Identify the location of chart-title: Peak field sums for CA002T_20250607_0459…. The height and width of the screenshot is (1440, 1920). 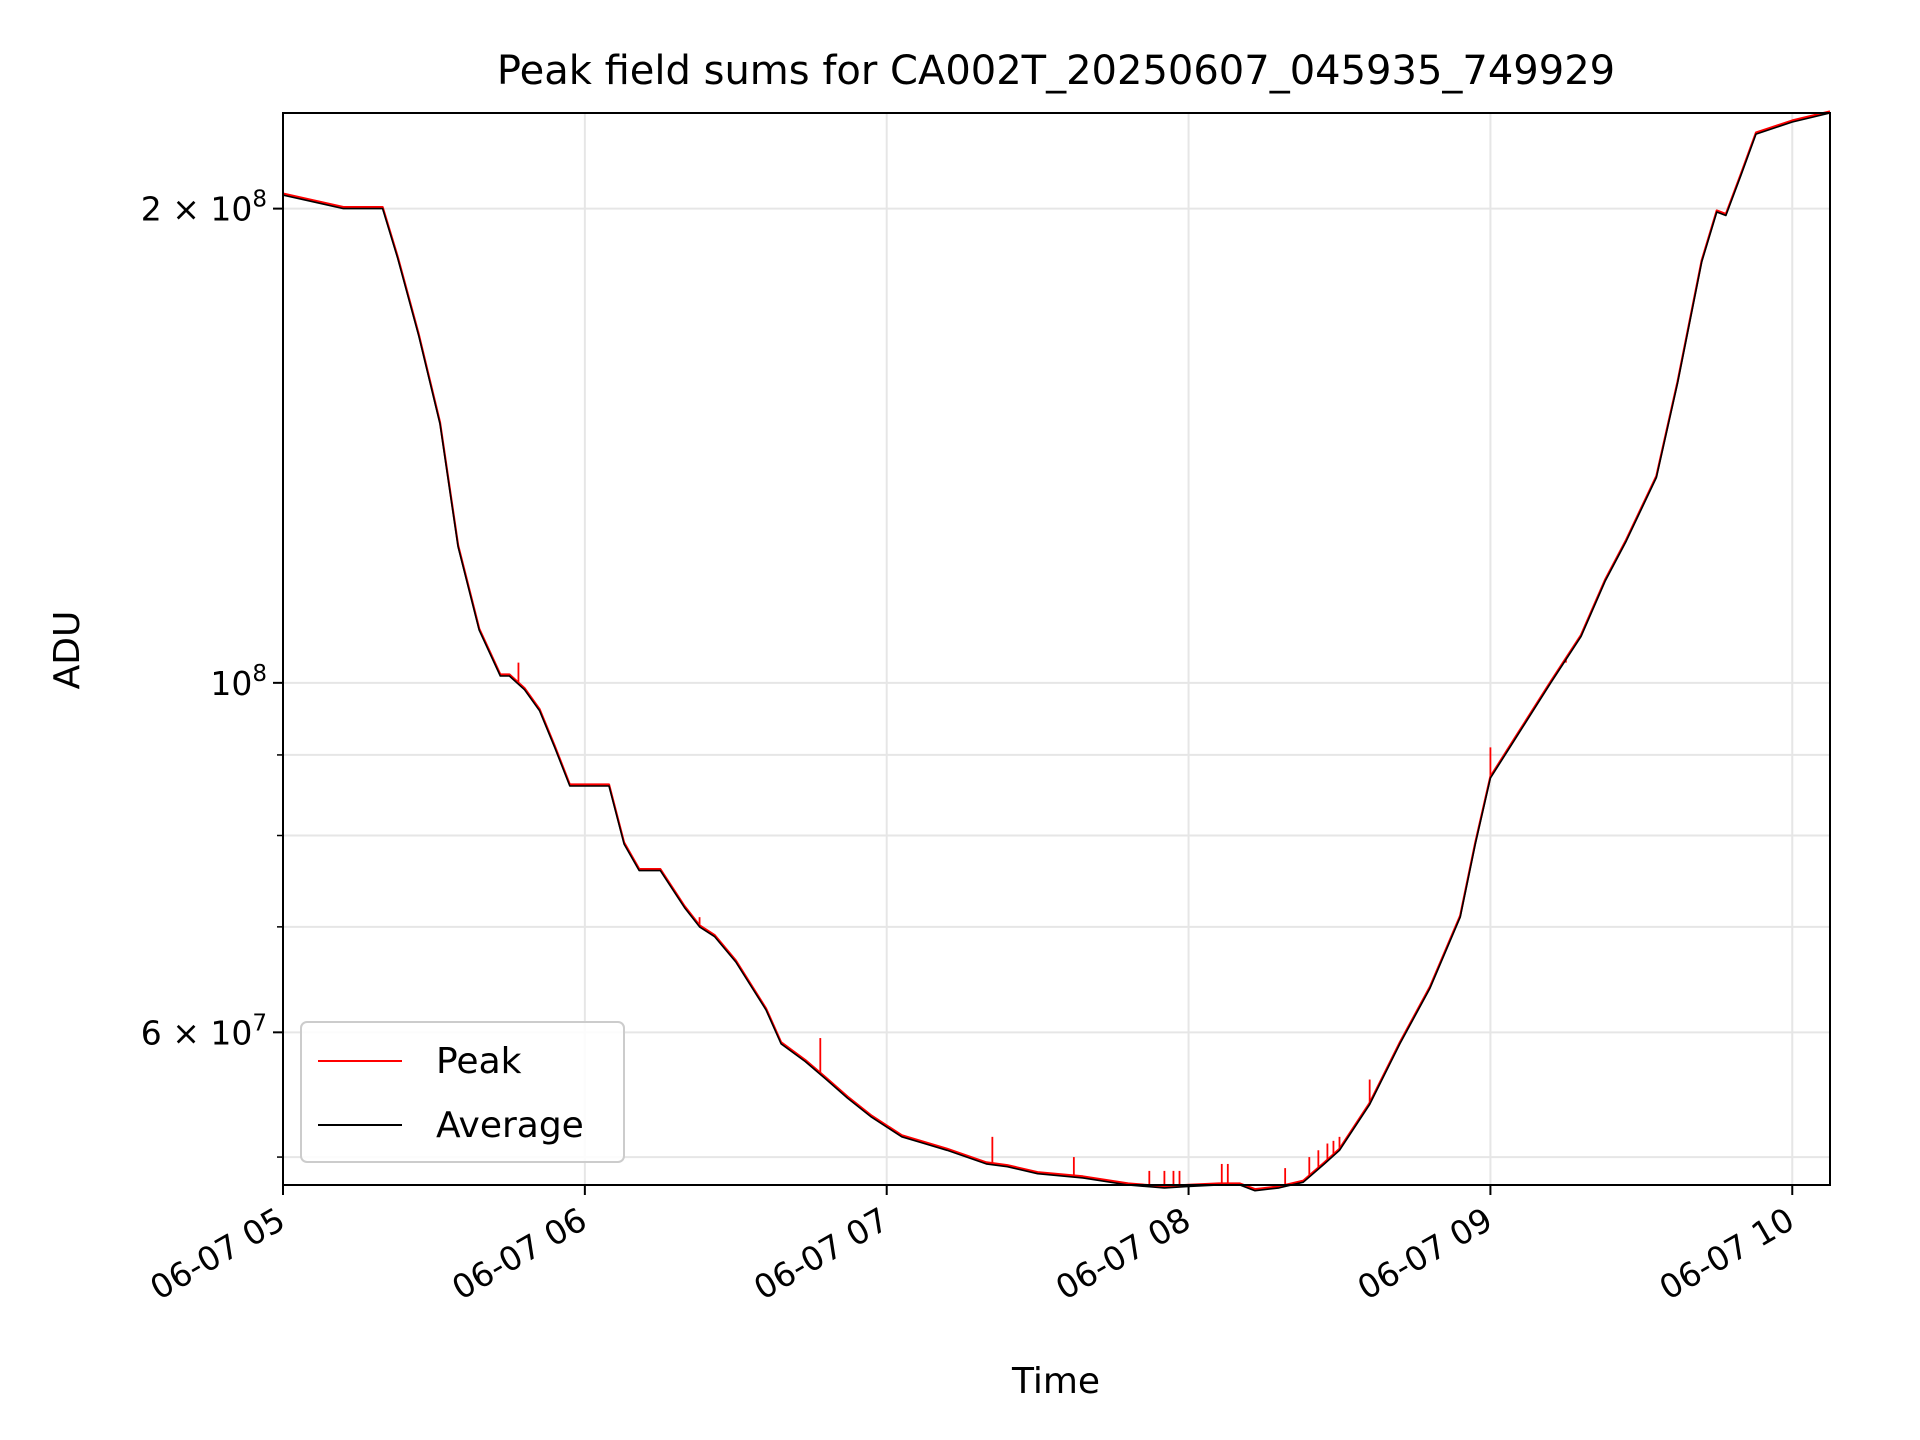
(1056, 71).